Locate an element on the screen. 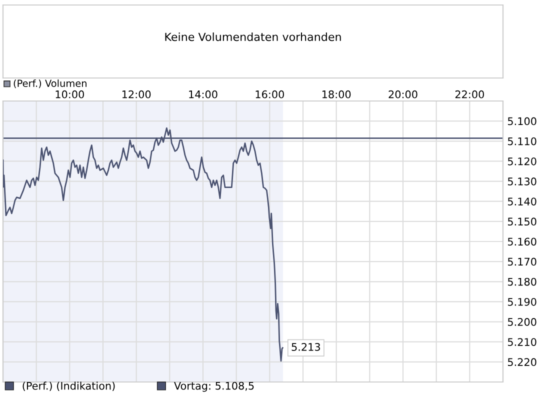 The image size is (545, 395). y-tick-label: 5.220 is located at coordinates (522, 362).